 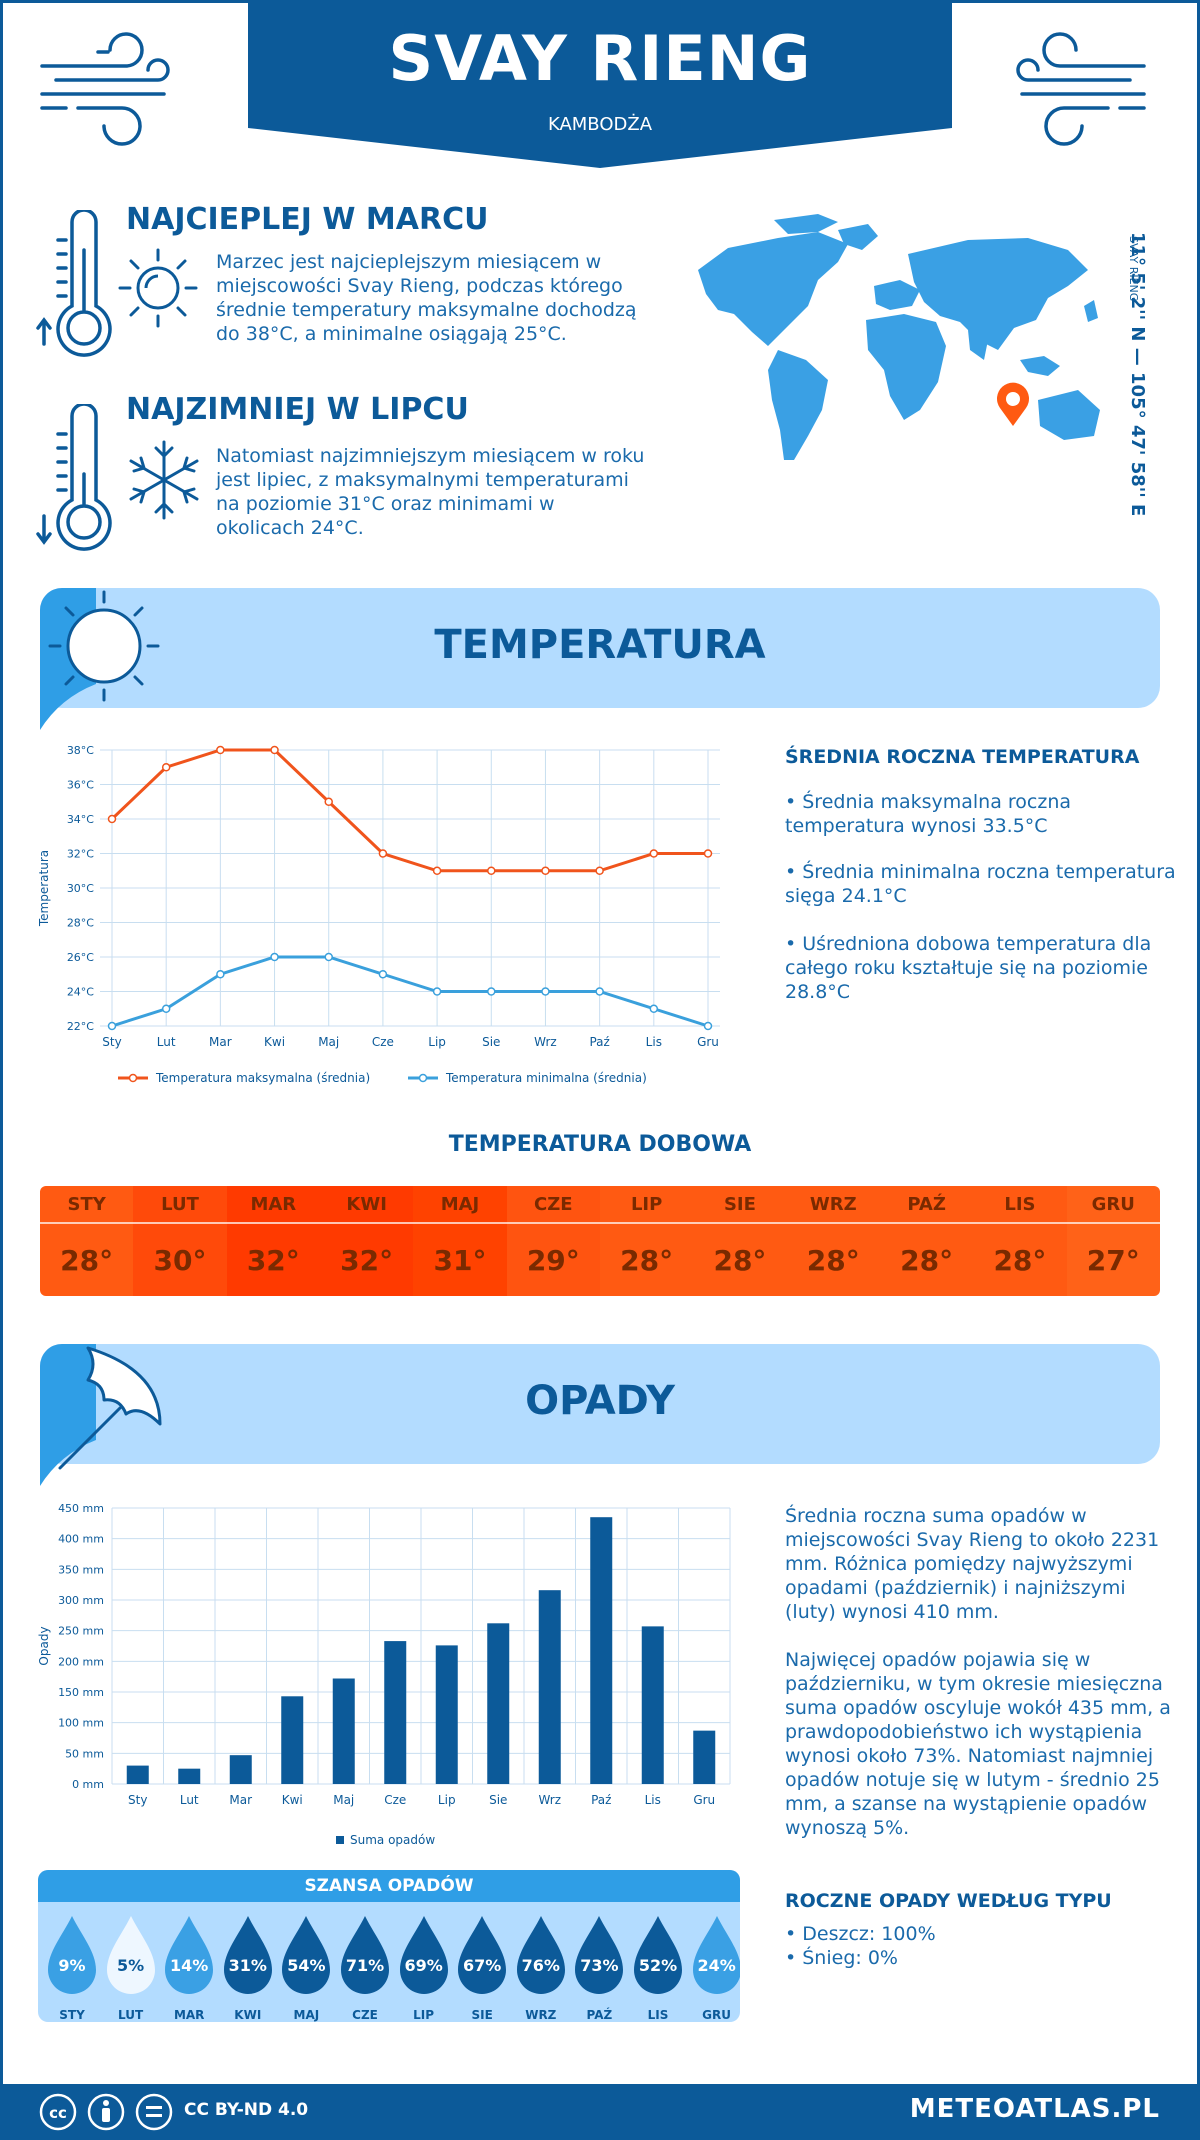 I want to click on location-name-small: SVAY RIENG, so click(x=1133, y=269).